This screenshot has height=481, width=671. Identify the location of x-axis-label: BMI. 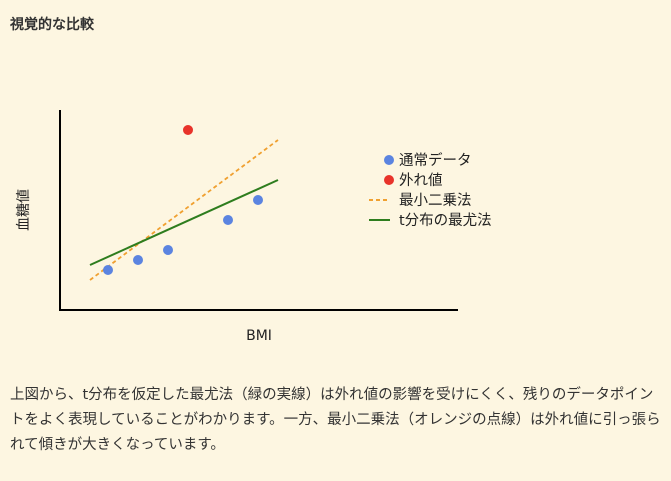
(259, 336).